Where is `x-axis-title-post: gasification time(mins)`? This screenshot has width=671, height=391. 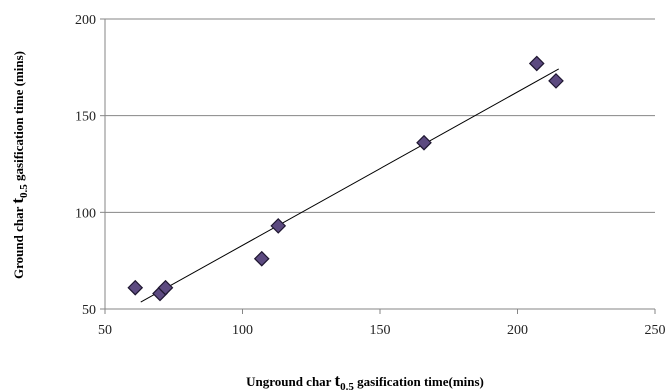
x-axis-title-post: gasification time(mins) is located at coordinates (419, 381).